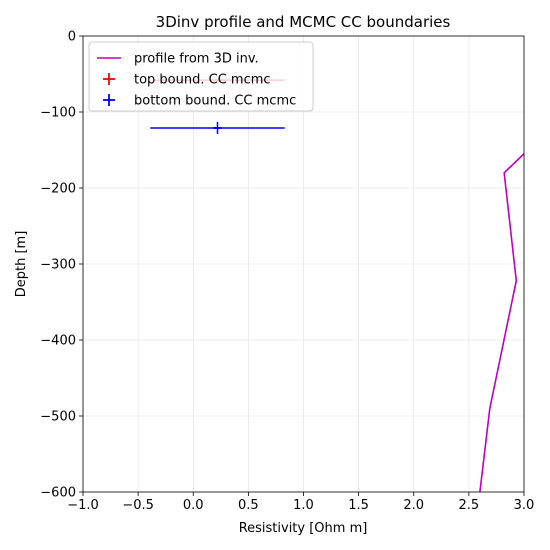  Describe the element at coordinates (413, 505) in the screenshot. I see `x-tick-label: 2.0` at that location.